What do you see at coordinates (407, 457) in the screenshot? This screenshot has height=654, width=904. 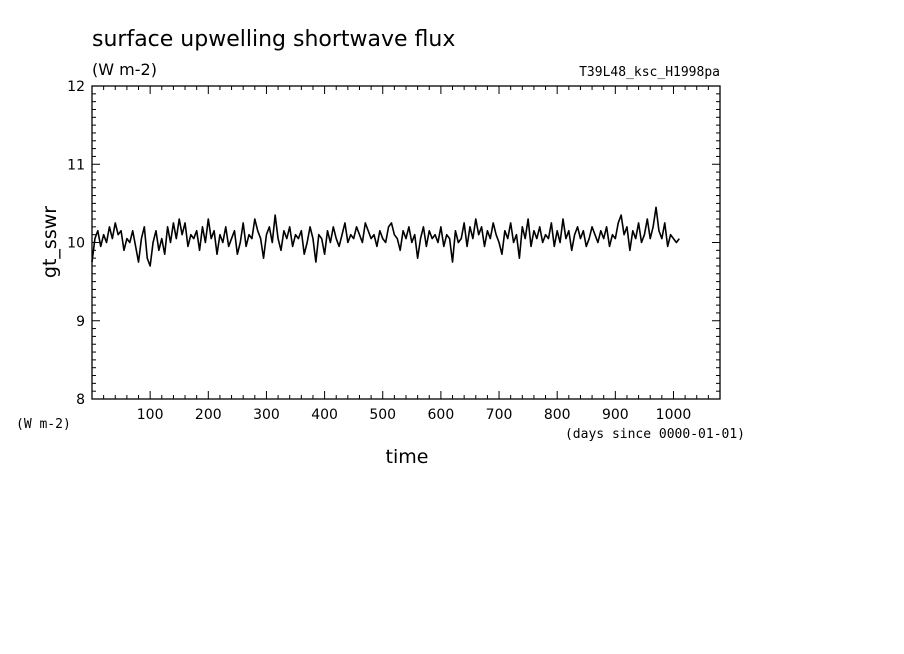 I see `x-axis-label: time` at bounding box center [407, 457].